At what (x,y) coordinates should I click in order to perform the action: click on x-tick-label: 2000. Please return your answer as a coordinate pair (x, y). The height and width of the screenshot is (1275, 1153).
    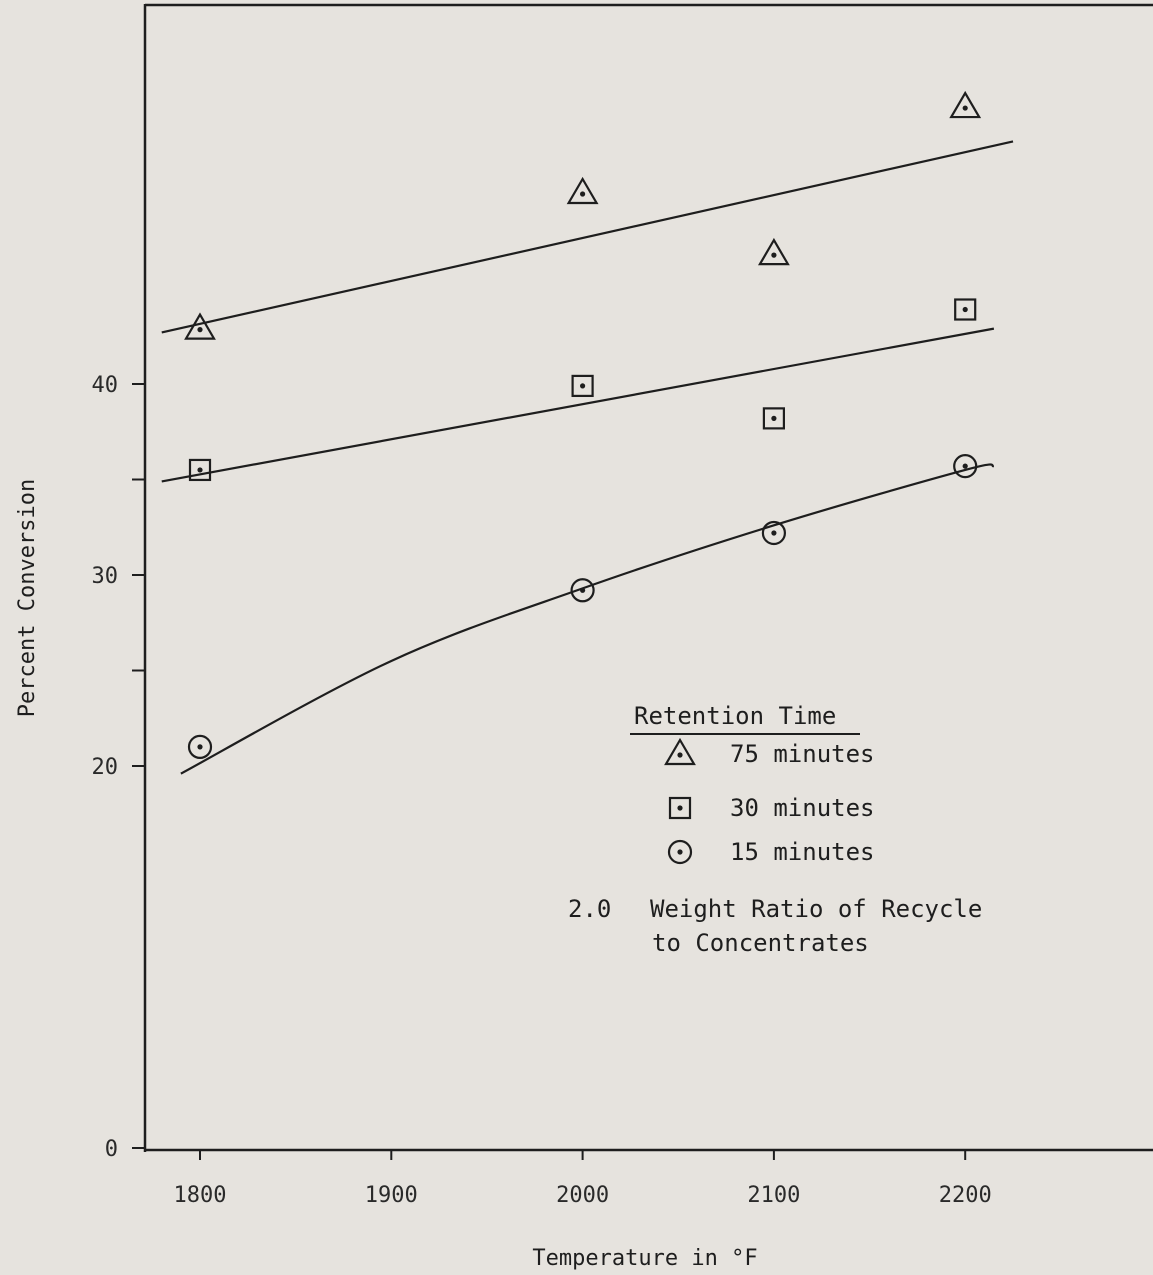
    Looking at the image, I should click on (582, 1195).